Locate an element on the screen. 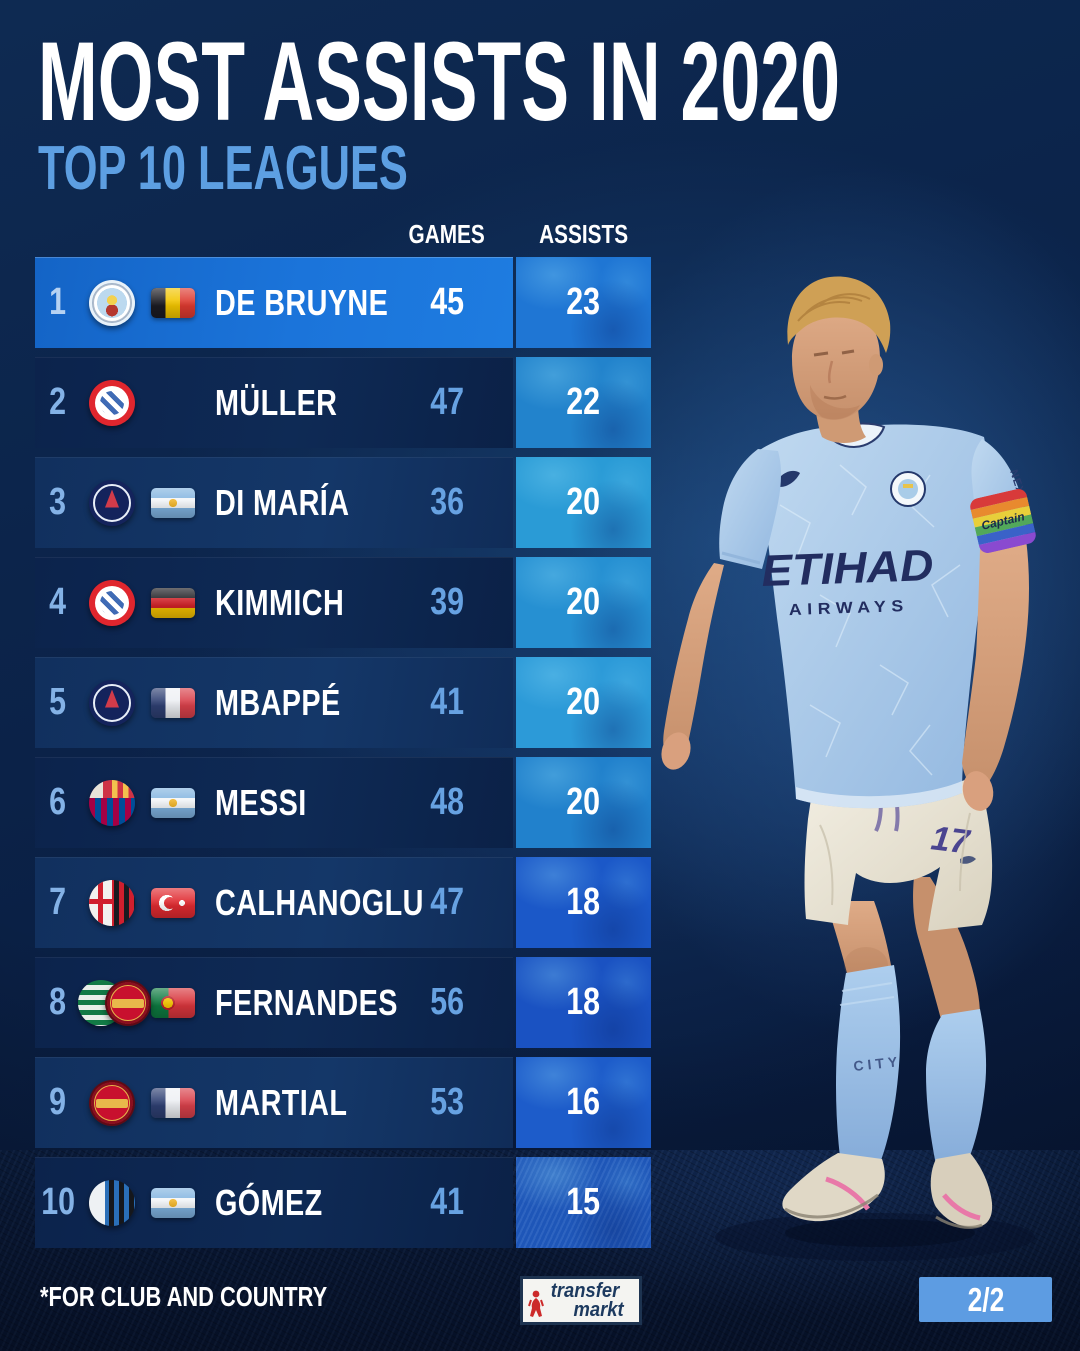 The height and width of the screenshot is (1351, 1080). table-row: 8 FERNANDES 56 18 is located at coordinates (343, 1002).